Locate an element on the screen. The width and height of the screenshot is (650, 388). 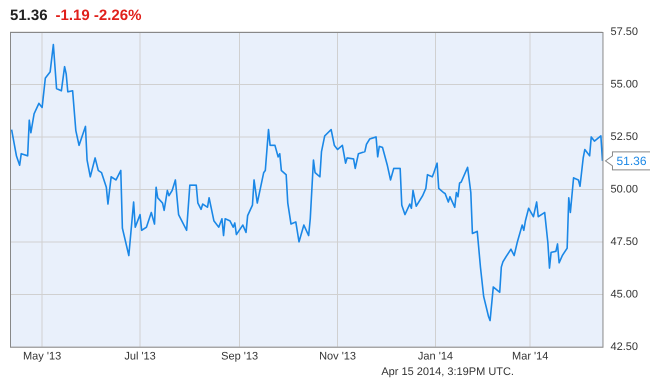
x-tick-label: Nov '13 is located at coordinates (337, 356).